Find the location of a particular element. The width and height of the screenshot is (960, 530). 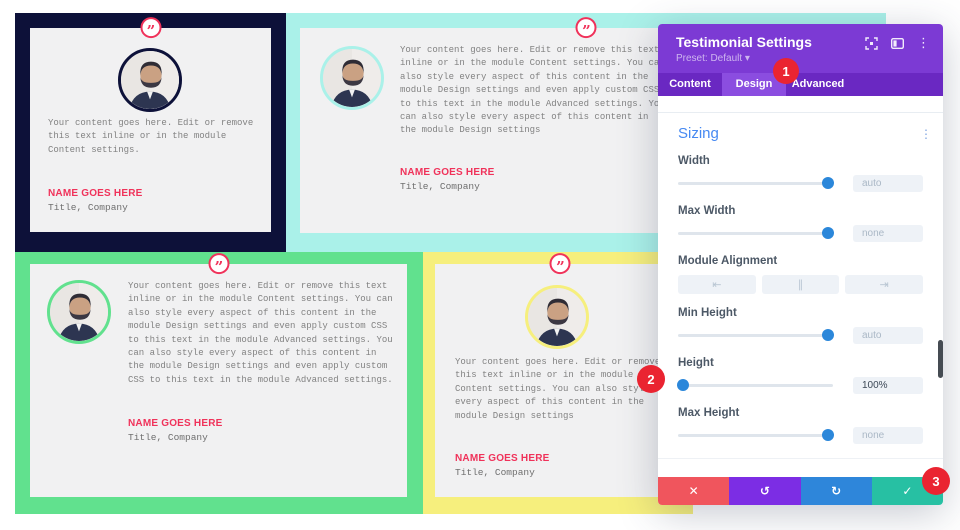

align-center-icon: ∥ is located at coordinates (800, 284).